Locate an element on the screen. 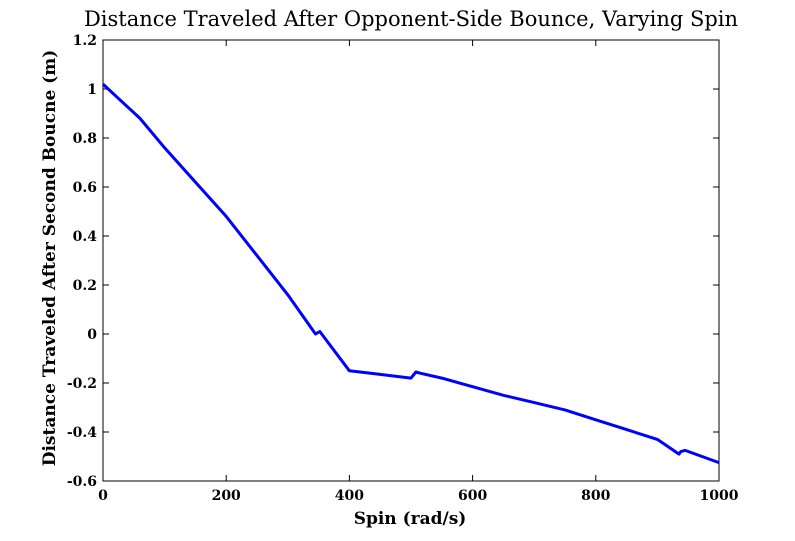 This screenshot has width=795, height=541. y-tick-label: 0.2 is located at coordinates (85, 286).